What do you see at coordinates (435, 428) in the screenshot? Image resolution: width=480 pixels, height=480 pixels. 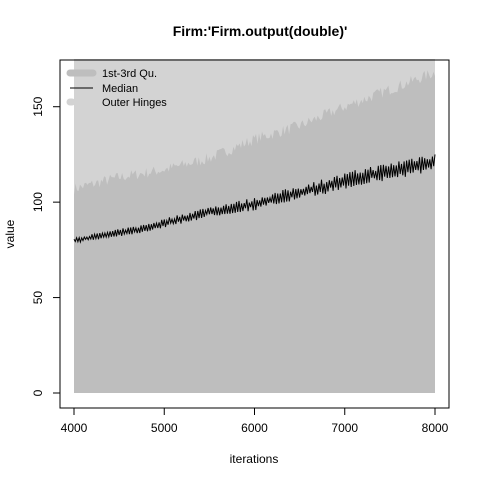 I see `x-tick-label: 8000` at bounding box center [435, 428].